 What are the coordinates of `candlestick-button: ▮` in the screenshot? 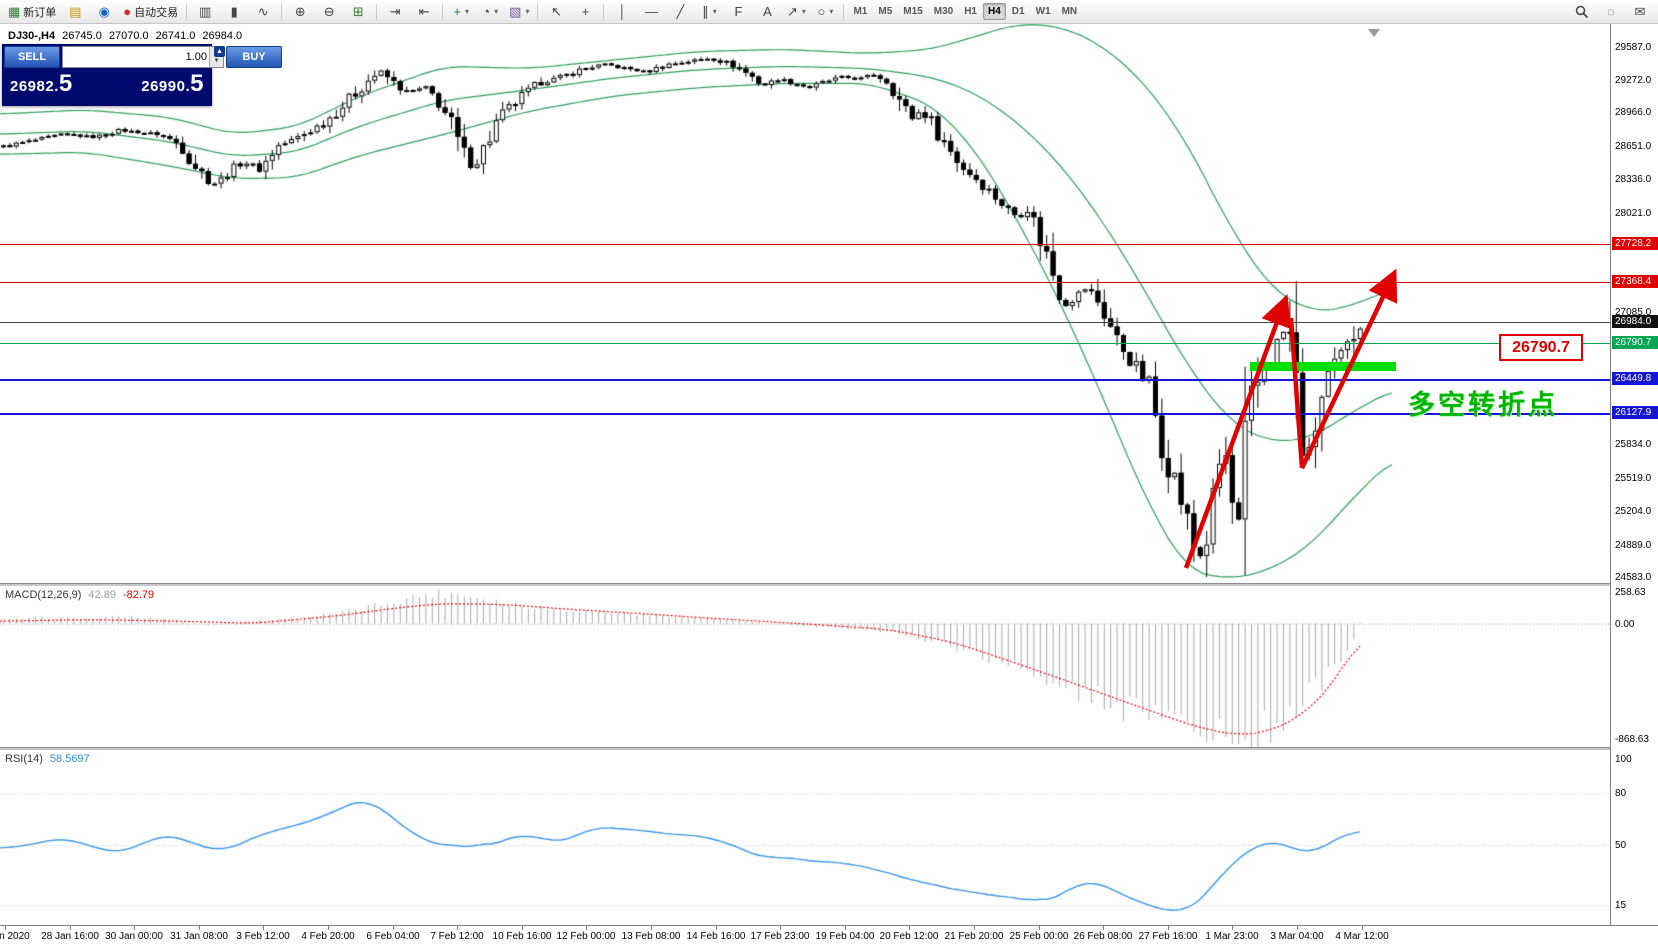 It's located at (234, 12).